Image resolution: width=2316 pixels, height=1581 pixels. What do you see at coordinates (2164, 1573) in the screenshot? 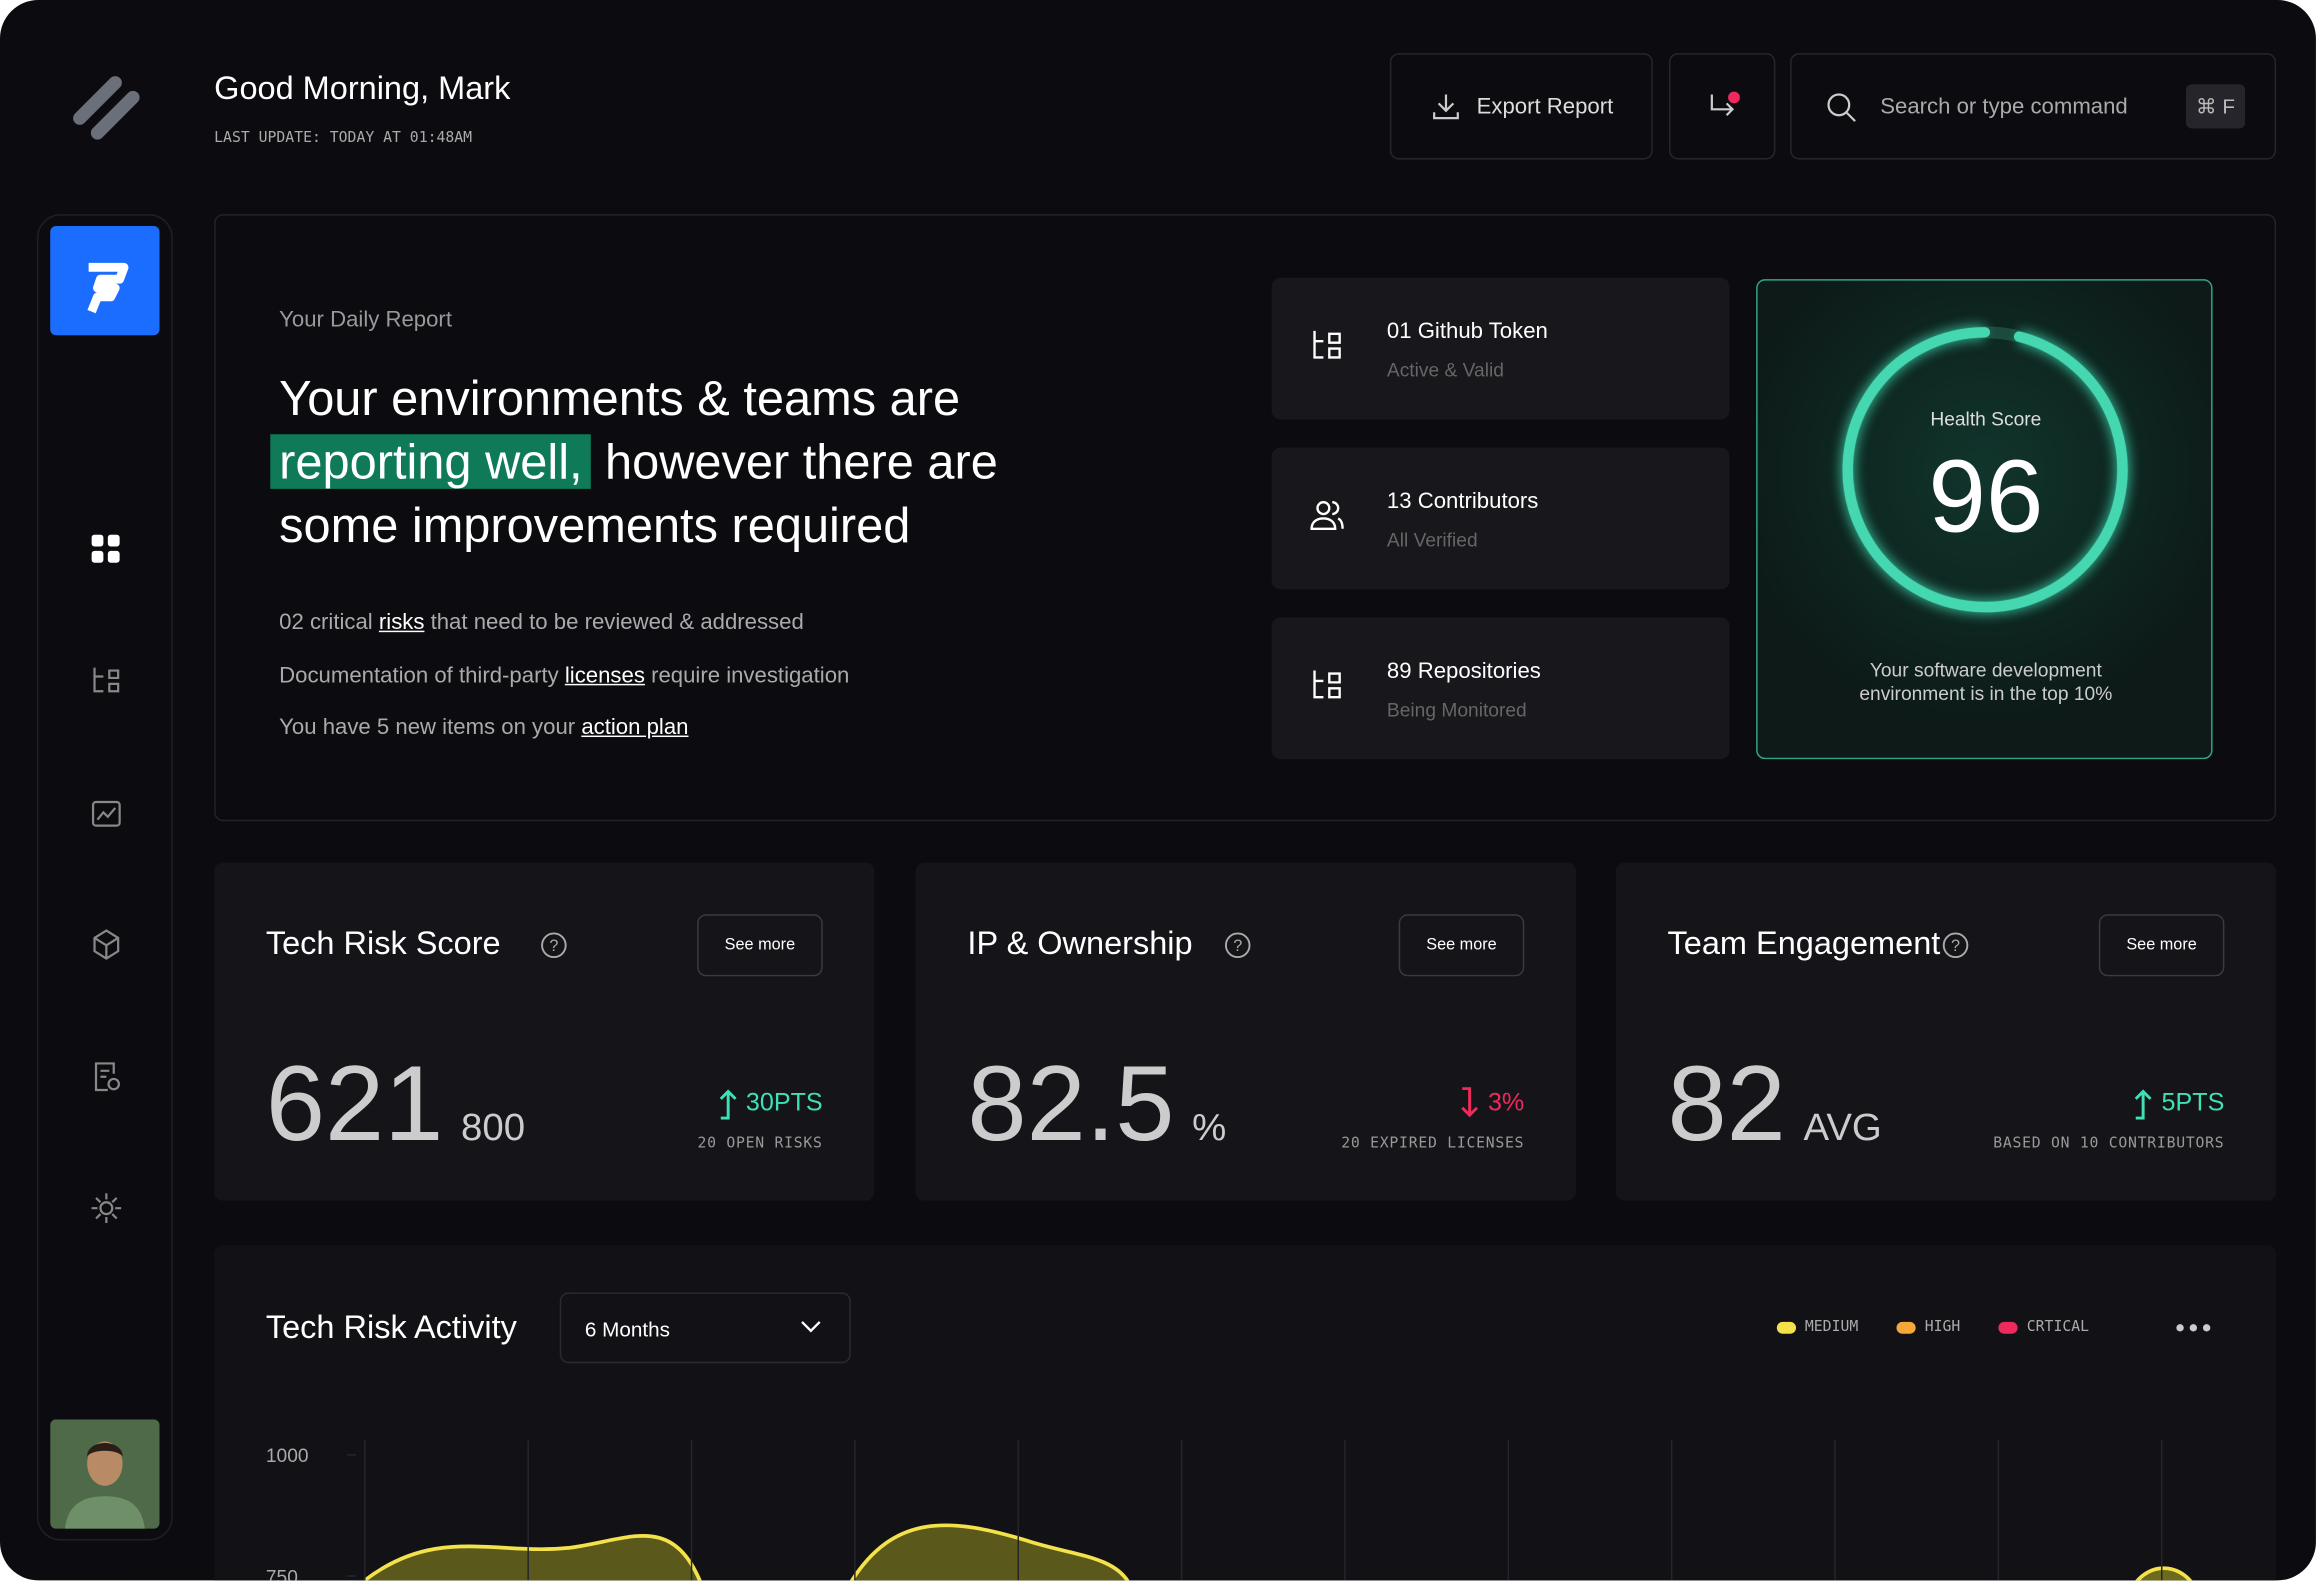
I see `medium-line-end` at bounding box center [2164, 1573].